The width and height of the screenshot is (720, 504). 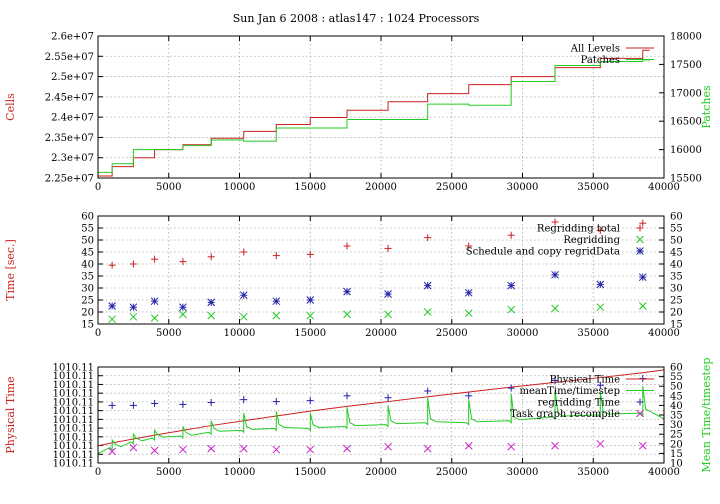 I want to click on series-schedule-and-copy-regriddata-legend-label: Schedule and copy regridData, so click(x=543, y=252).